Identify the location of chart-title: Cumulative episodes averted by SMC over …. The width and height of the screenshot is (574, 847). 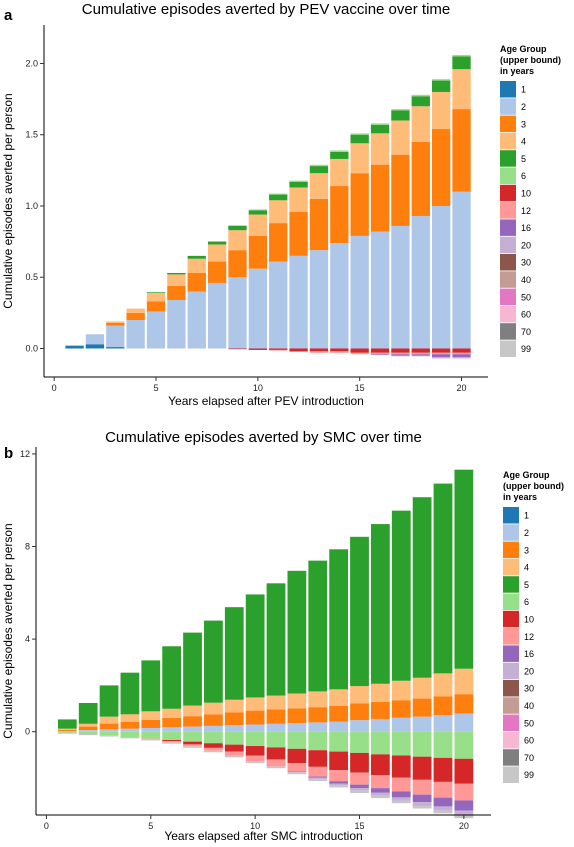
(263, 437).